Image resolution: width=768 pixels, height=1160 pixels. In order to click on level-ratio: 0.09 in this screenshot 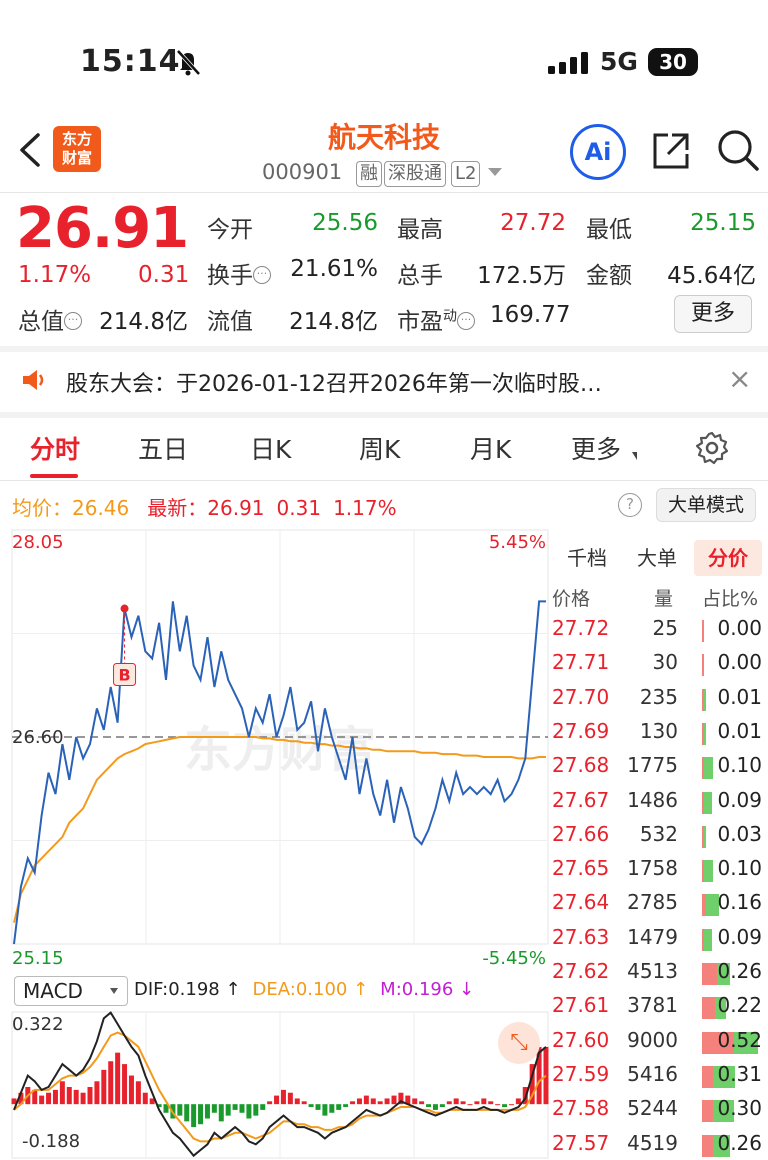, I will do `click(739, 936)`.